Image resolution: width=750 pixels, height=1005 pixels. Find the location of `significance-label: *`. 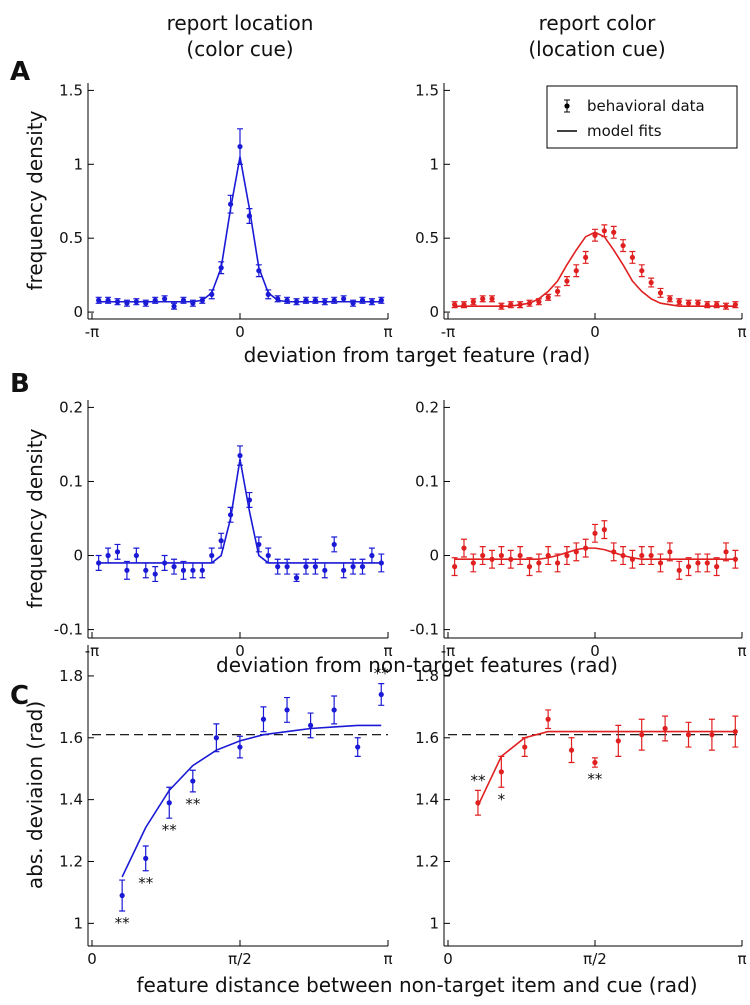

significance-label: * is located at coordinates (502, 799).